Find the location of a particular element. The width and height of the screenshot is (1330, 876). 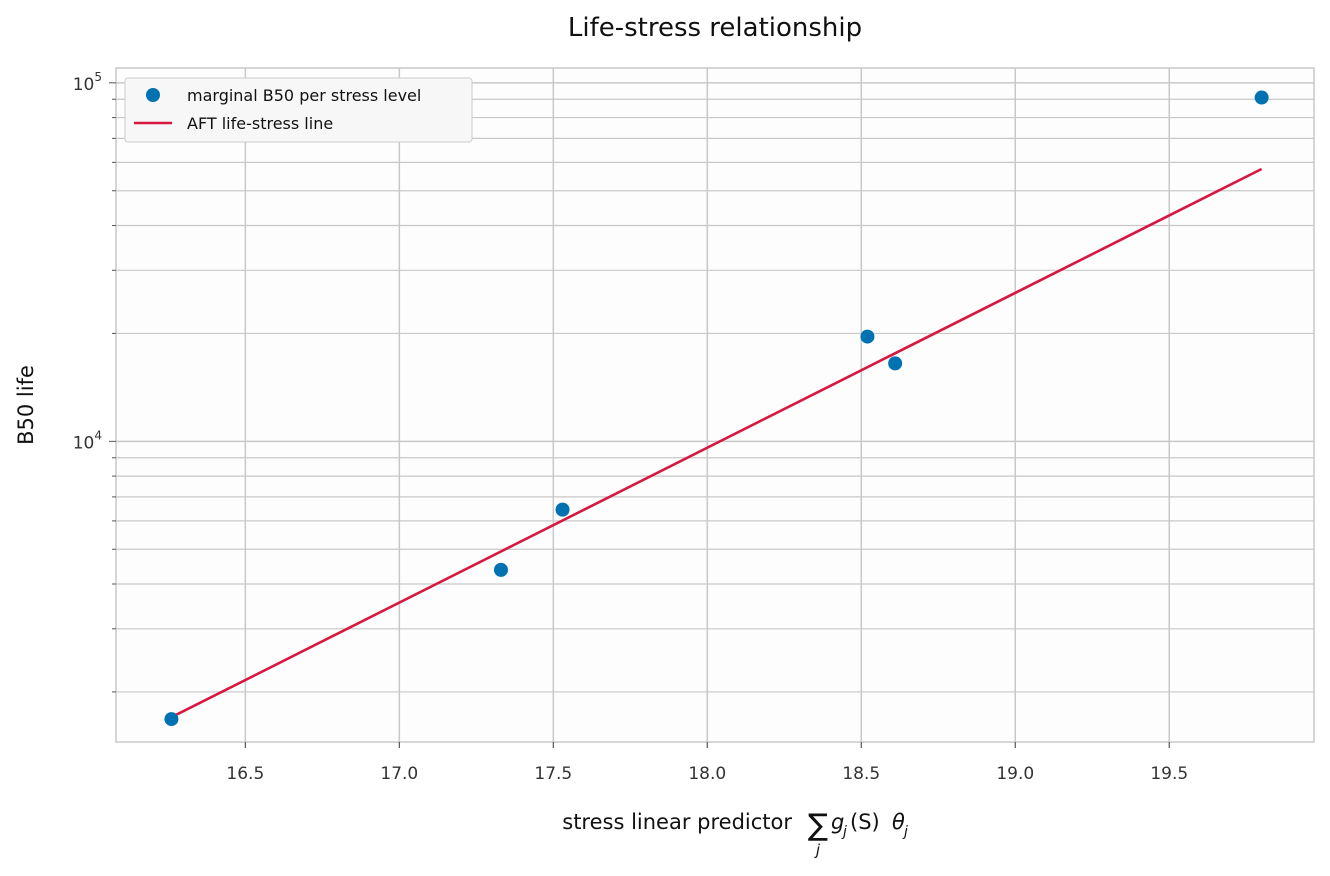

x-axis-label-g-sub: j is located at coordinates (844, 832).